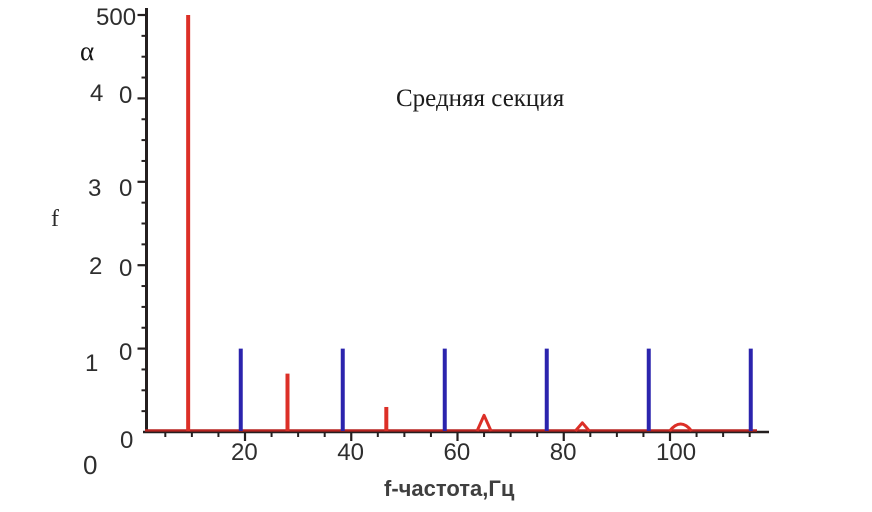 The height and width of the screenshot is (512, 872). What do you see at coordinates (127, 440) in the screenshot?
I see `y-axis-label-0: 0` at bounding box center [127, 440].